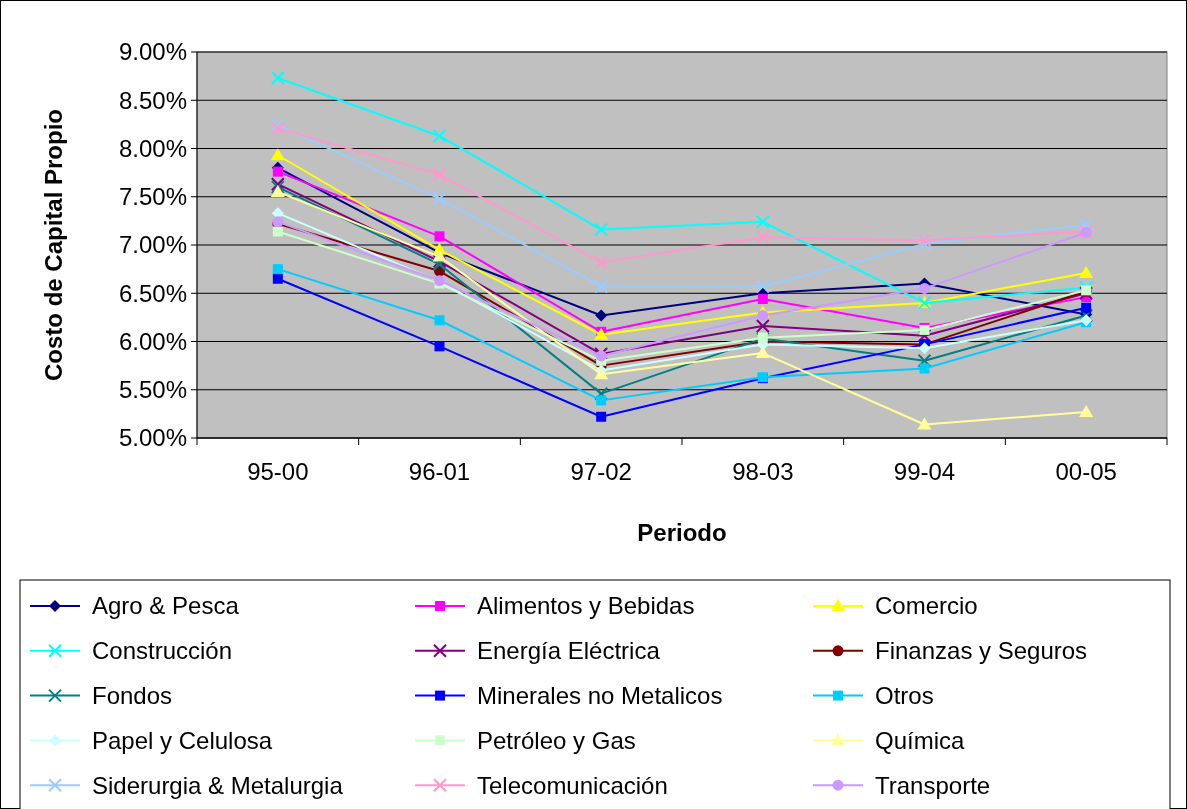  What do you see at coordinates (569, 651) in the screenshot?
I see `legend-label: Energía Eléctrica` at bounding box center [569, 651].